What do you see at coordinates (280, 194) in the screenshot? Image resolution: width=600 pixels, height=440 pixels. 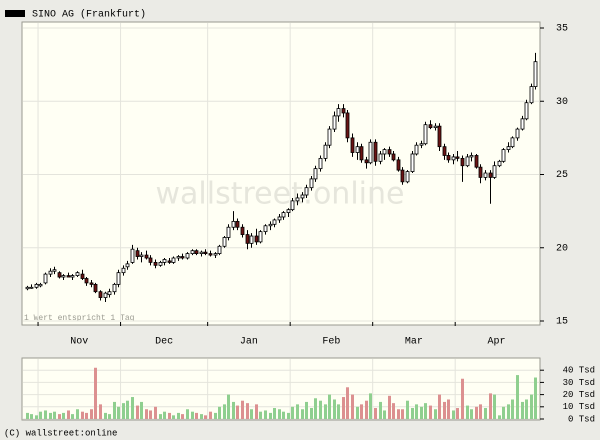 I see `watermark: wallstreet:online` at bounding box center [280, 194].